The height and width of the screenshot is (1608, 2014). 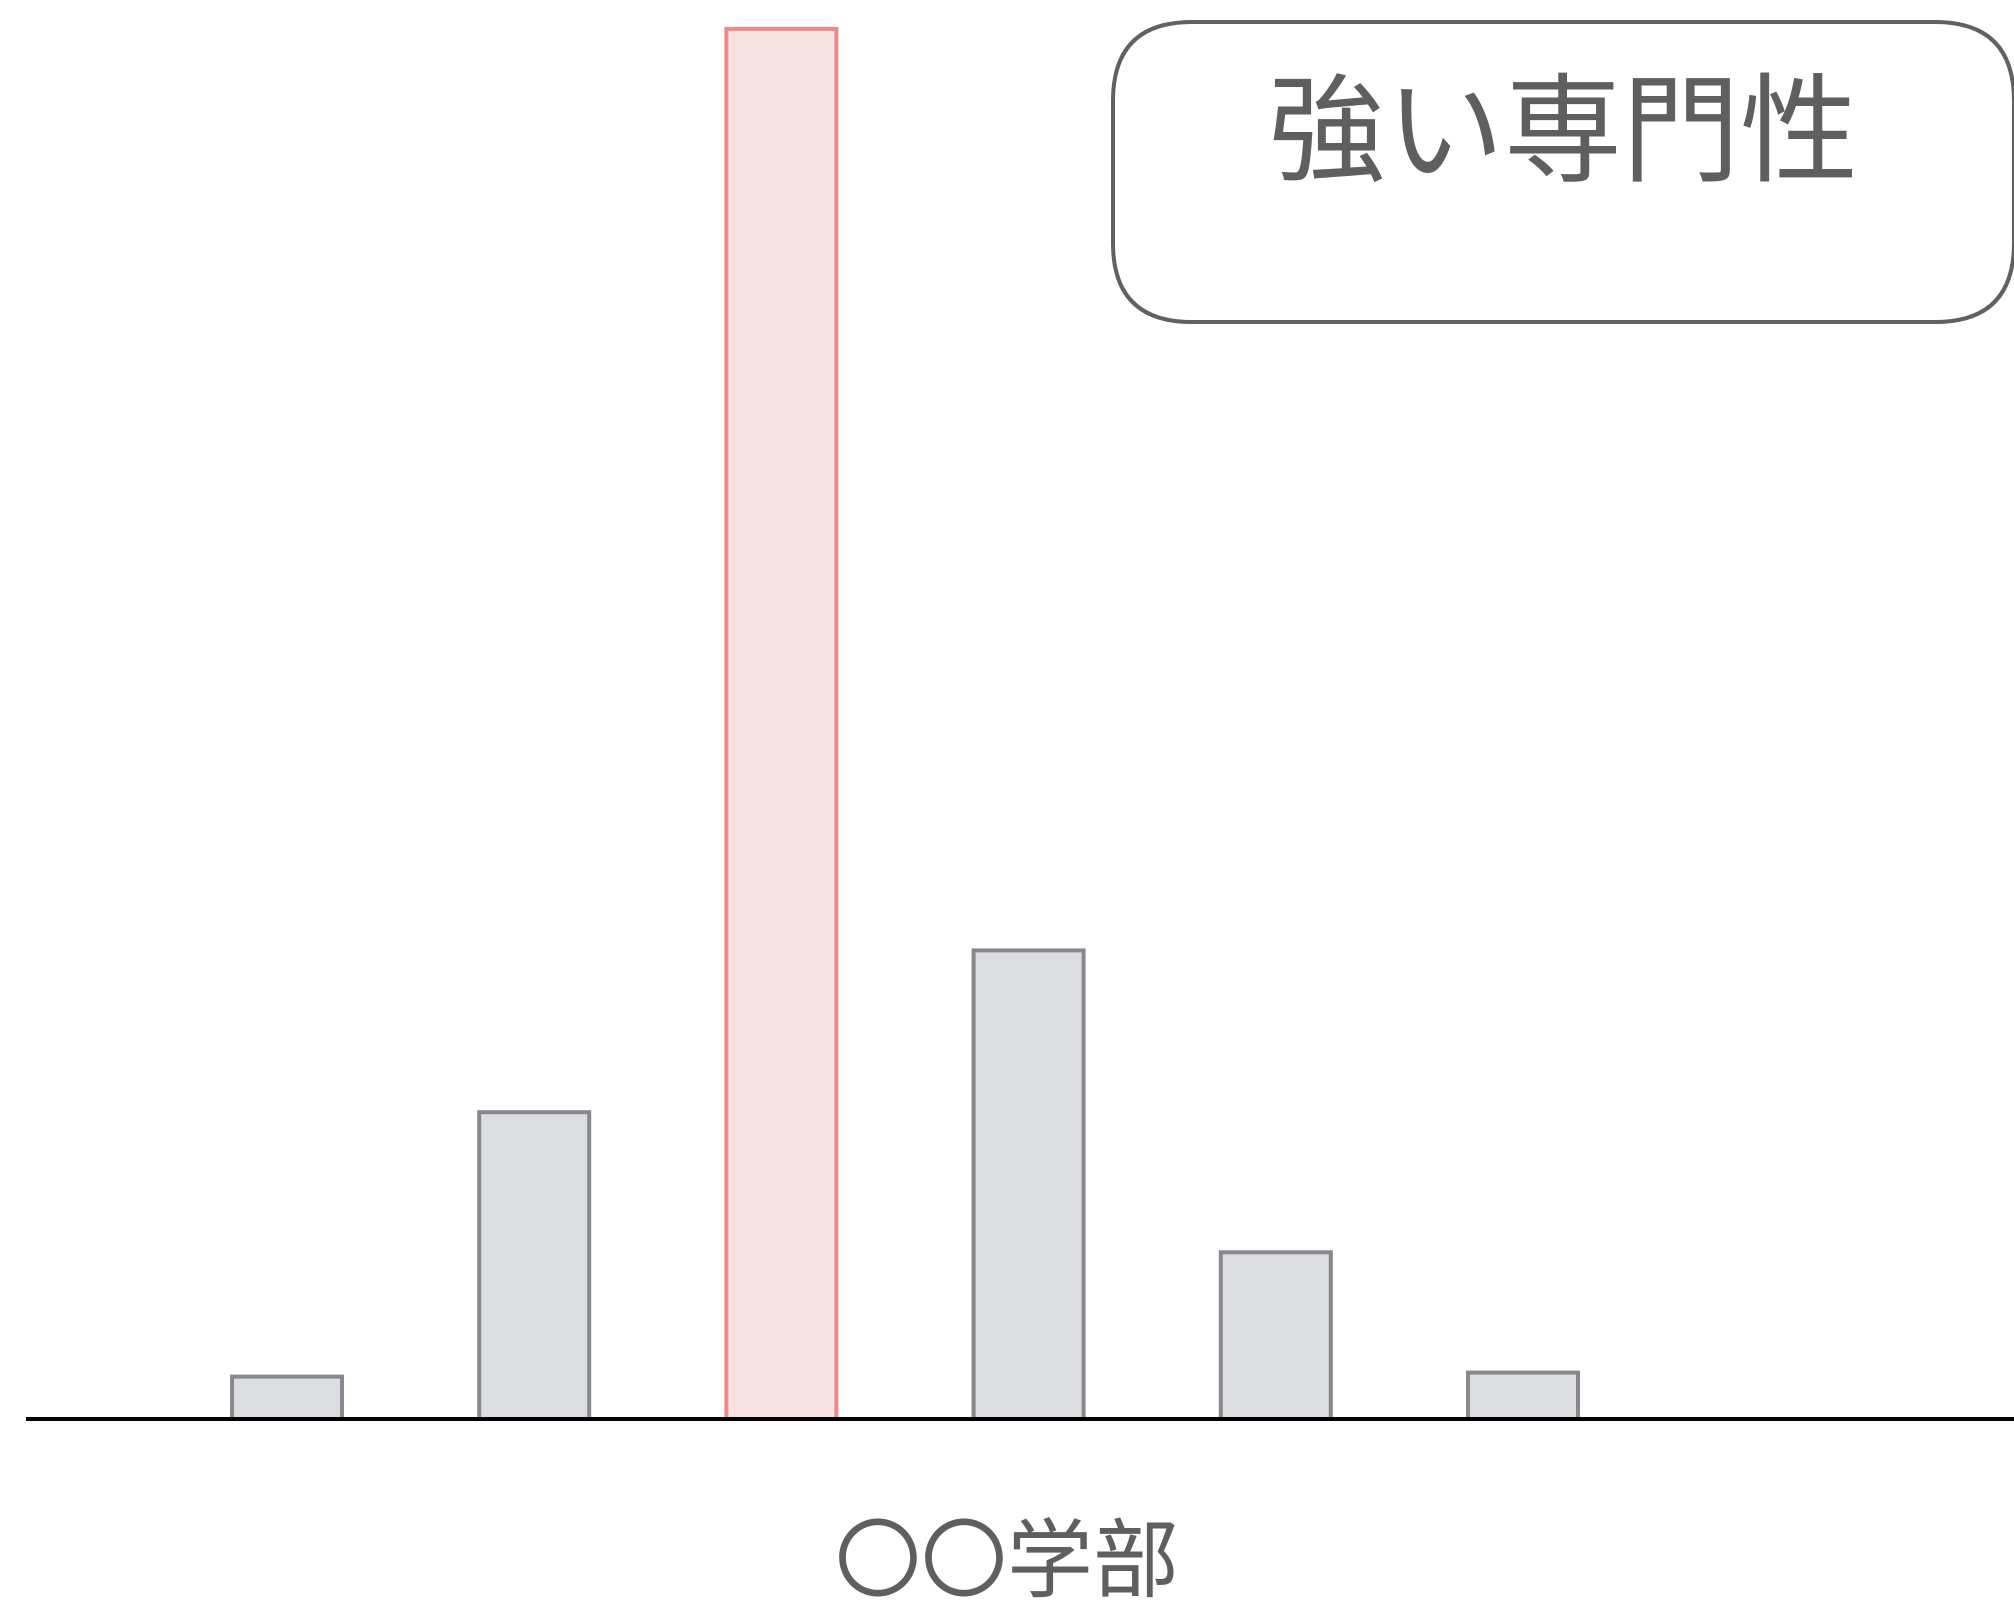 I want to click on annotation-text: 強い専門性, so click(x=1563, y=131).